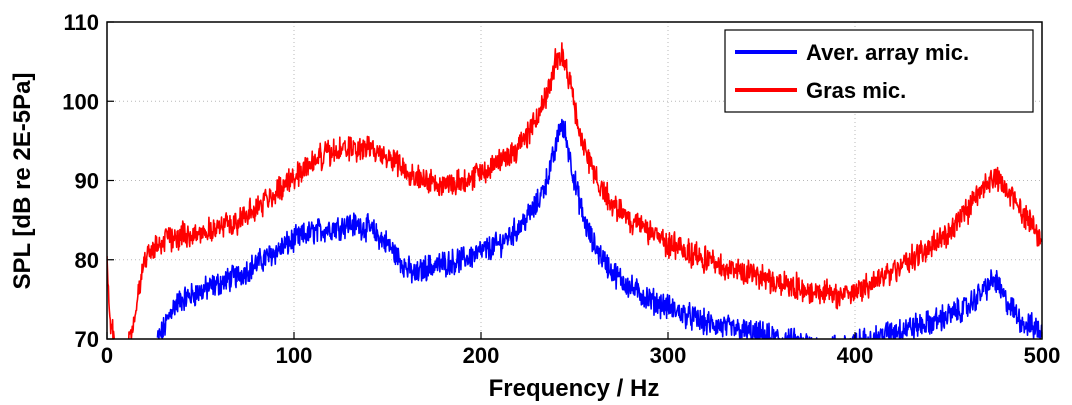 The height and width of the screenshot is (405, 1072). I want to click on y-axis-title: SPL [dB re 2E-5Pa], so click(22, 181).